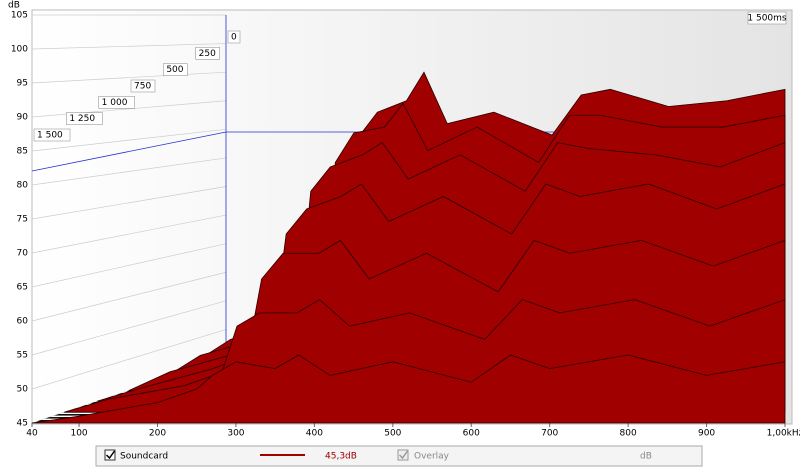  What do you see at coordinates (628, 434) in the screenshot?
I see `x-tick-label: 800` at bounding box center [628, 434].